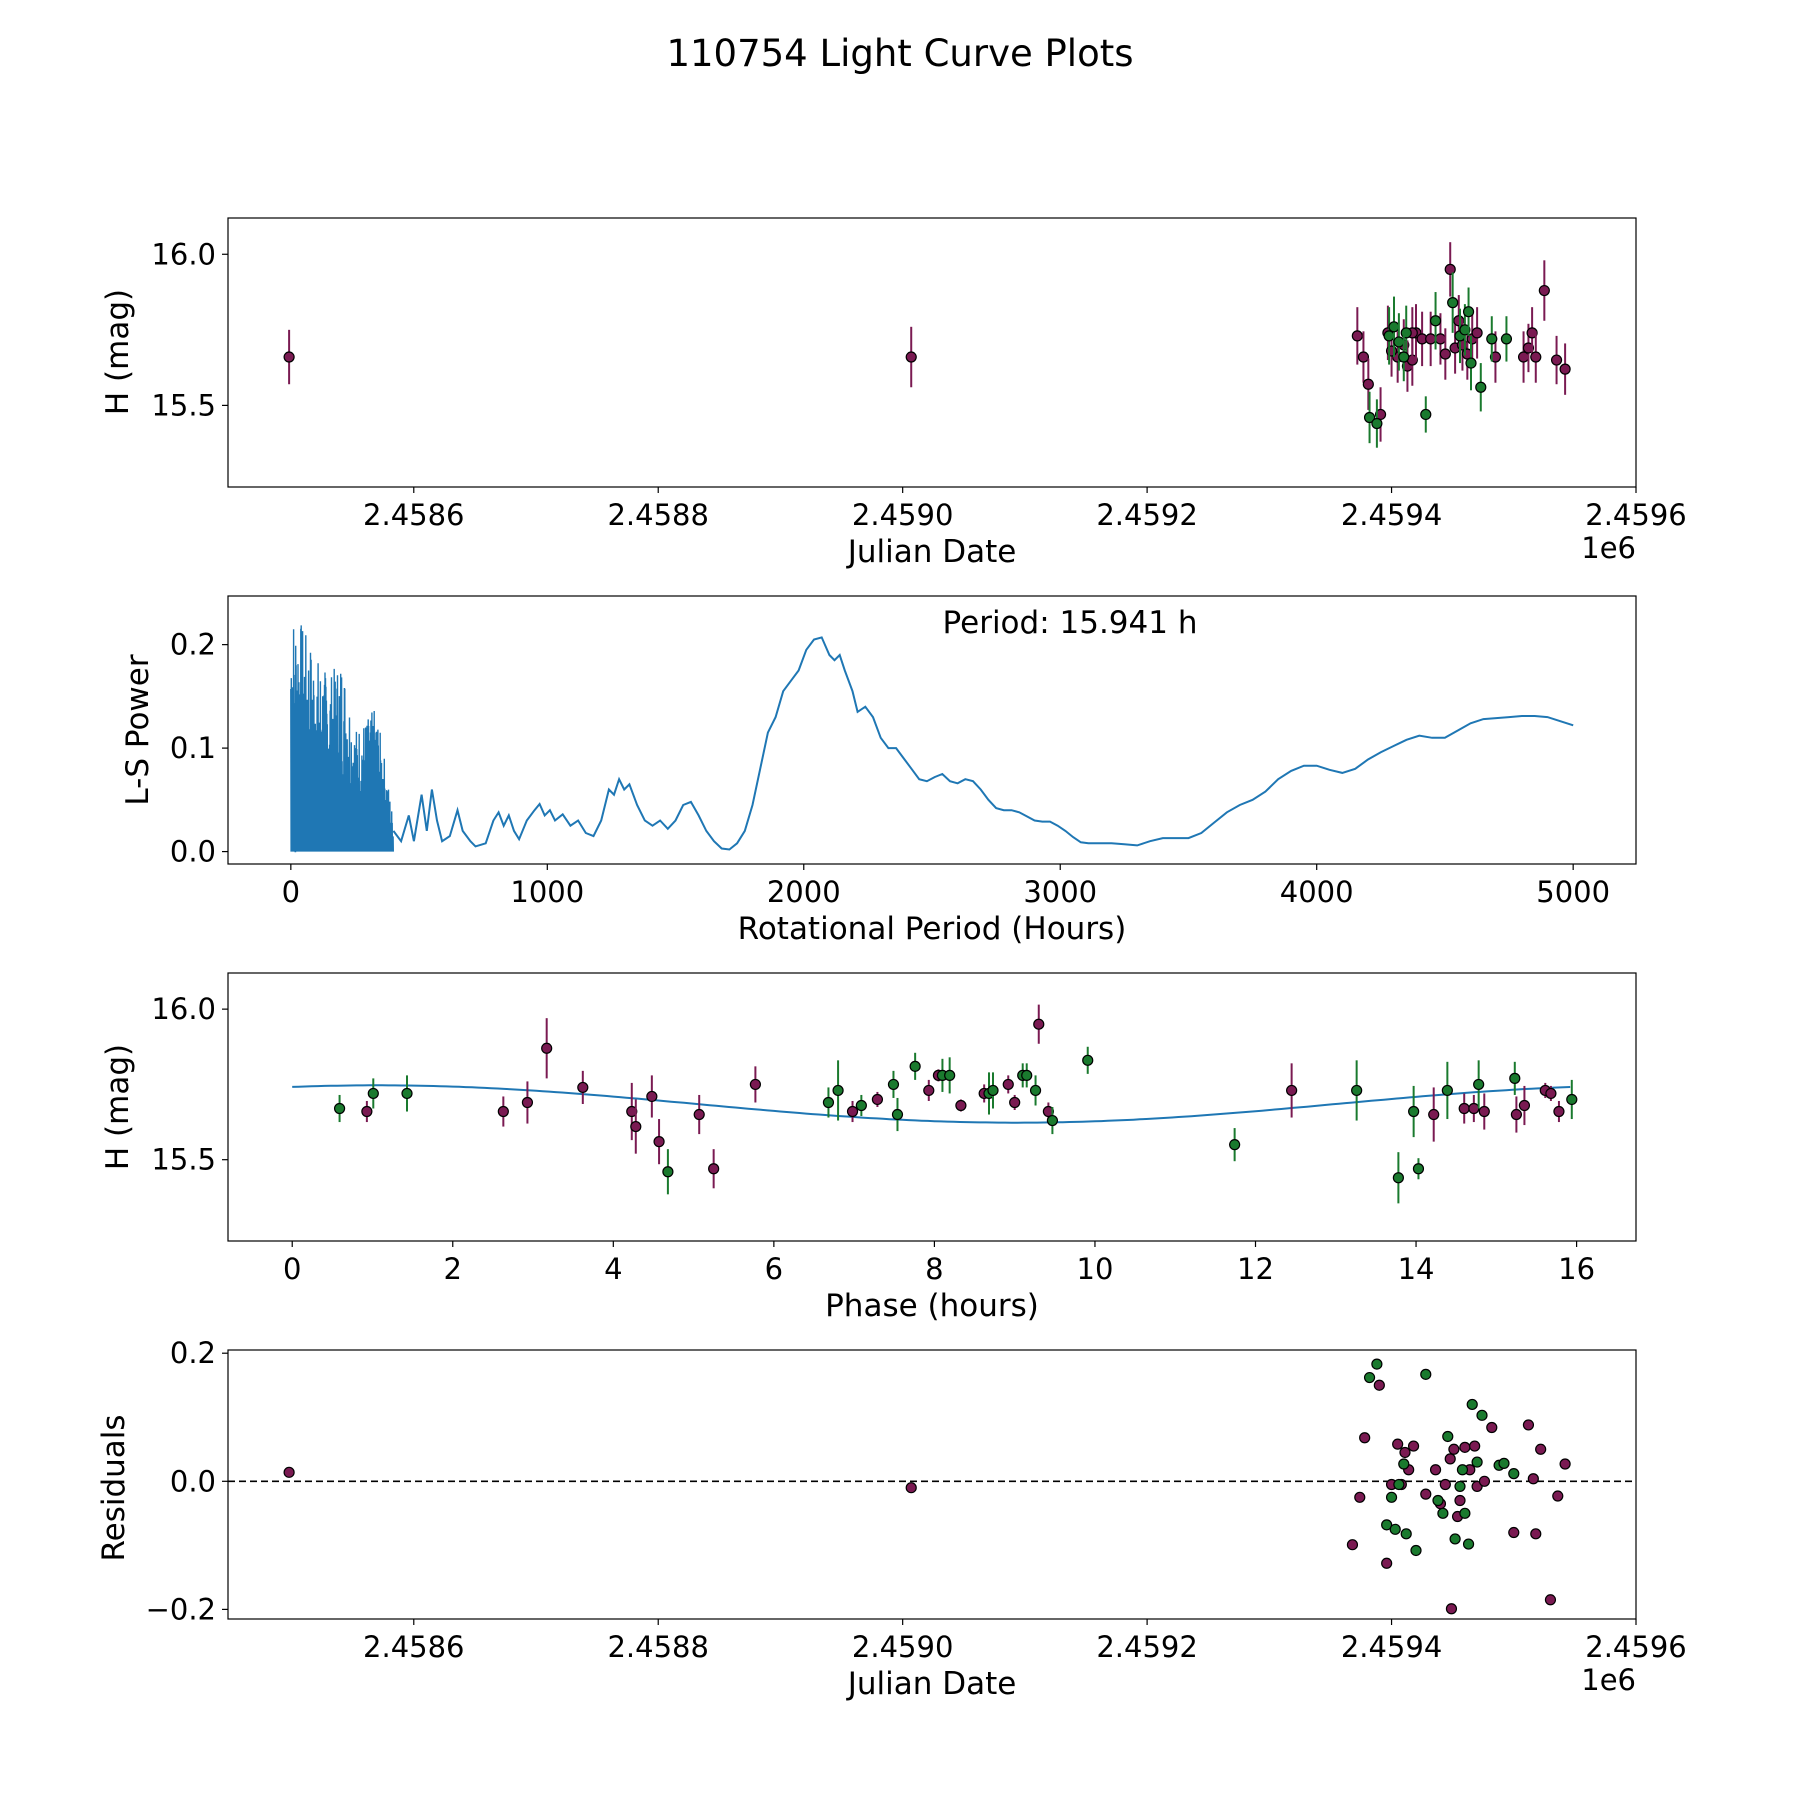  I want to click on phased-xtick-label: 4, so click(613, 1269).